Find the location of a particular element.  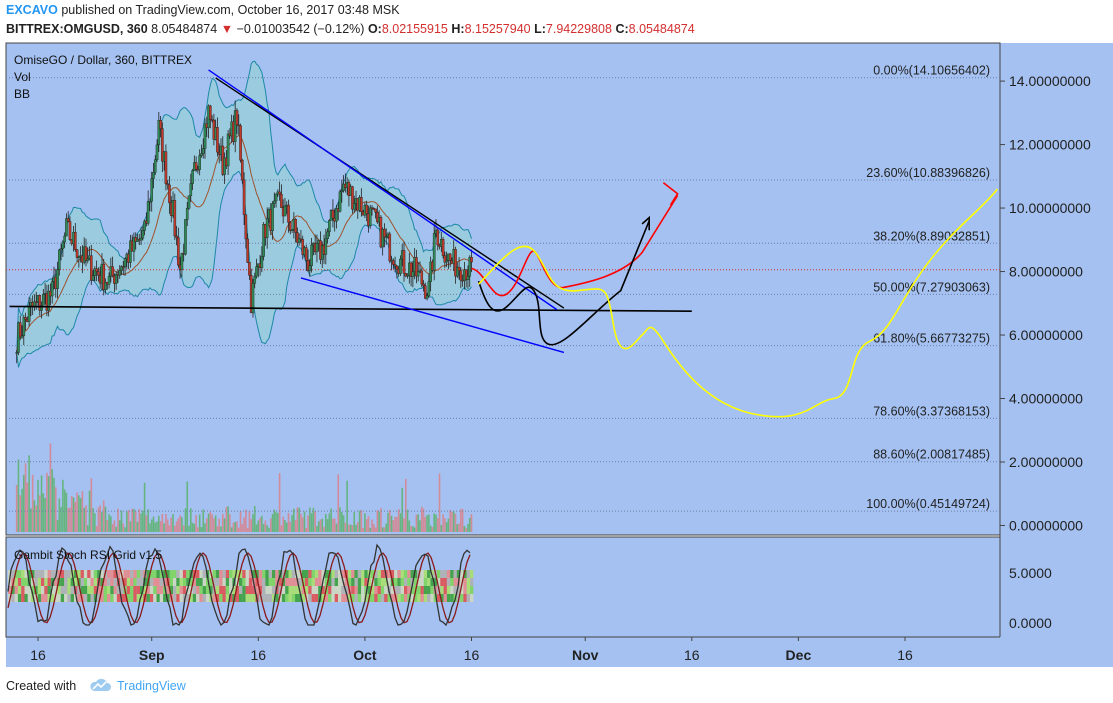

author-link: EXCAVO is located at coordinates (32, 10).